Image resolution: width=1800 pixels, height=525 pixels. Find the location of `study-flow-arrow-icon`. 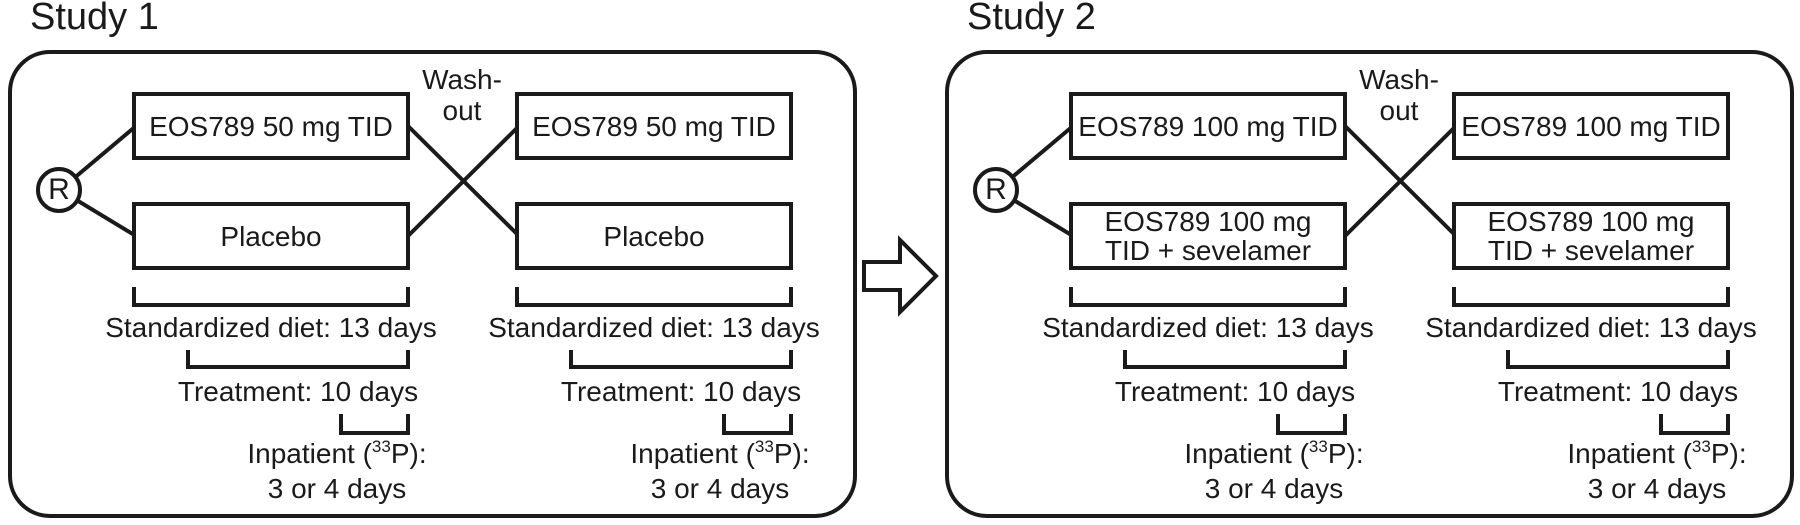

study-flow-arrow-icon is located at coordinates (900, 276).